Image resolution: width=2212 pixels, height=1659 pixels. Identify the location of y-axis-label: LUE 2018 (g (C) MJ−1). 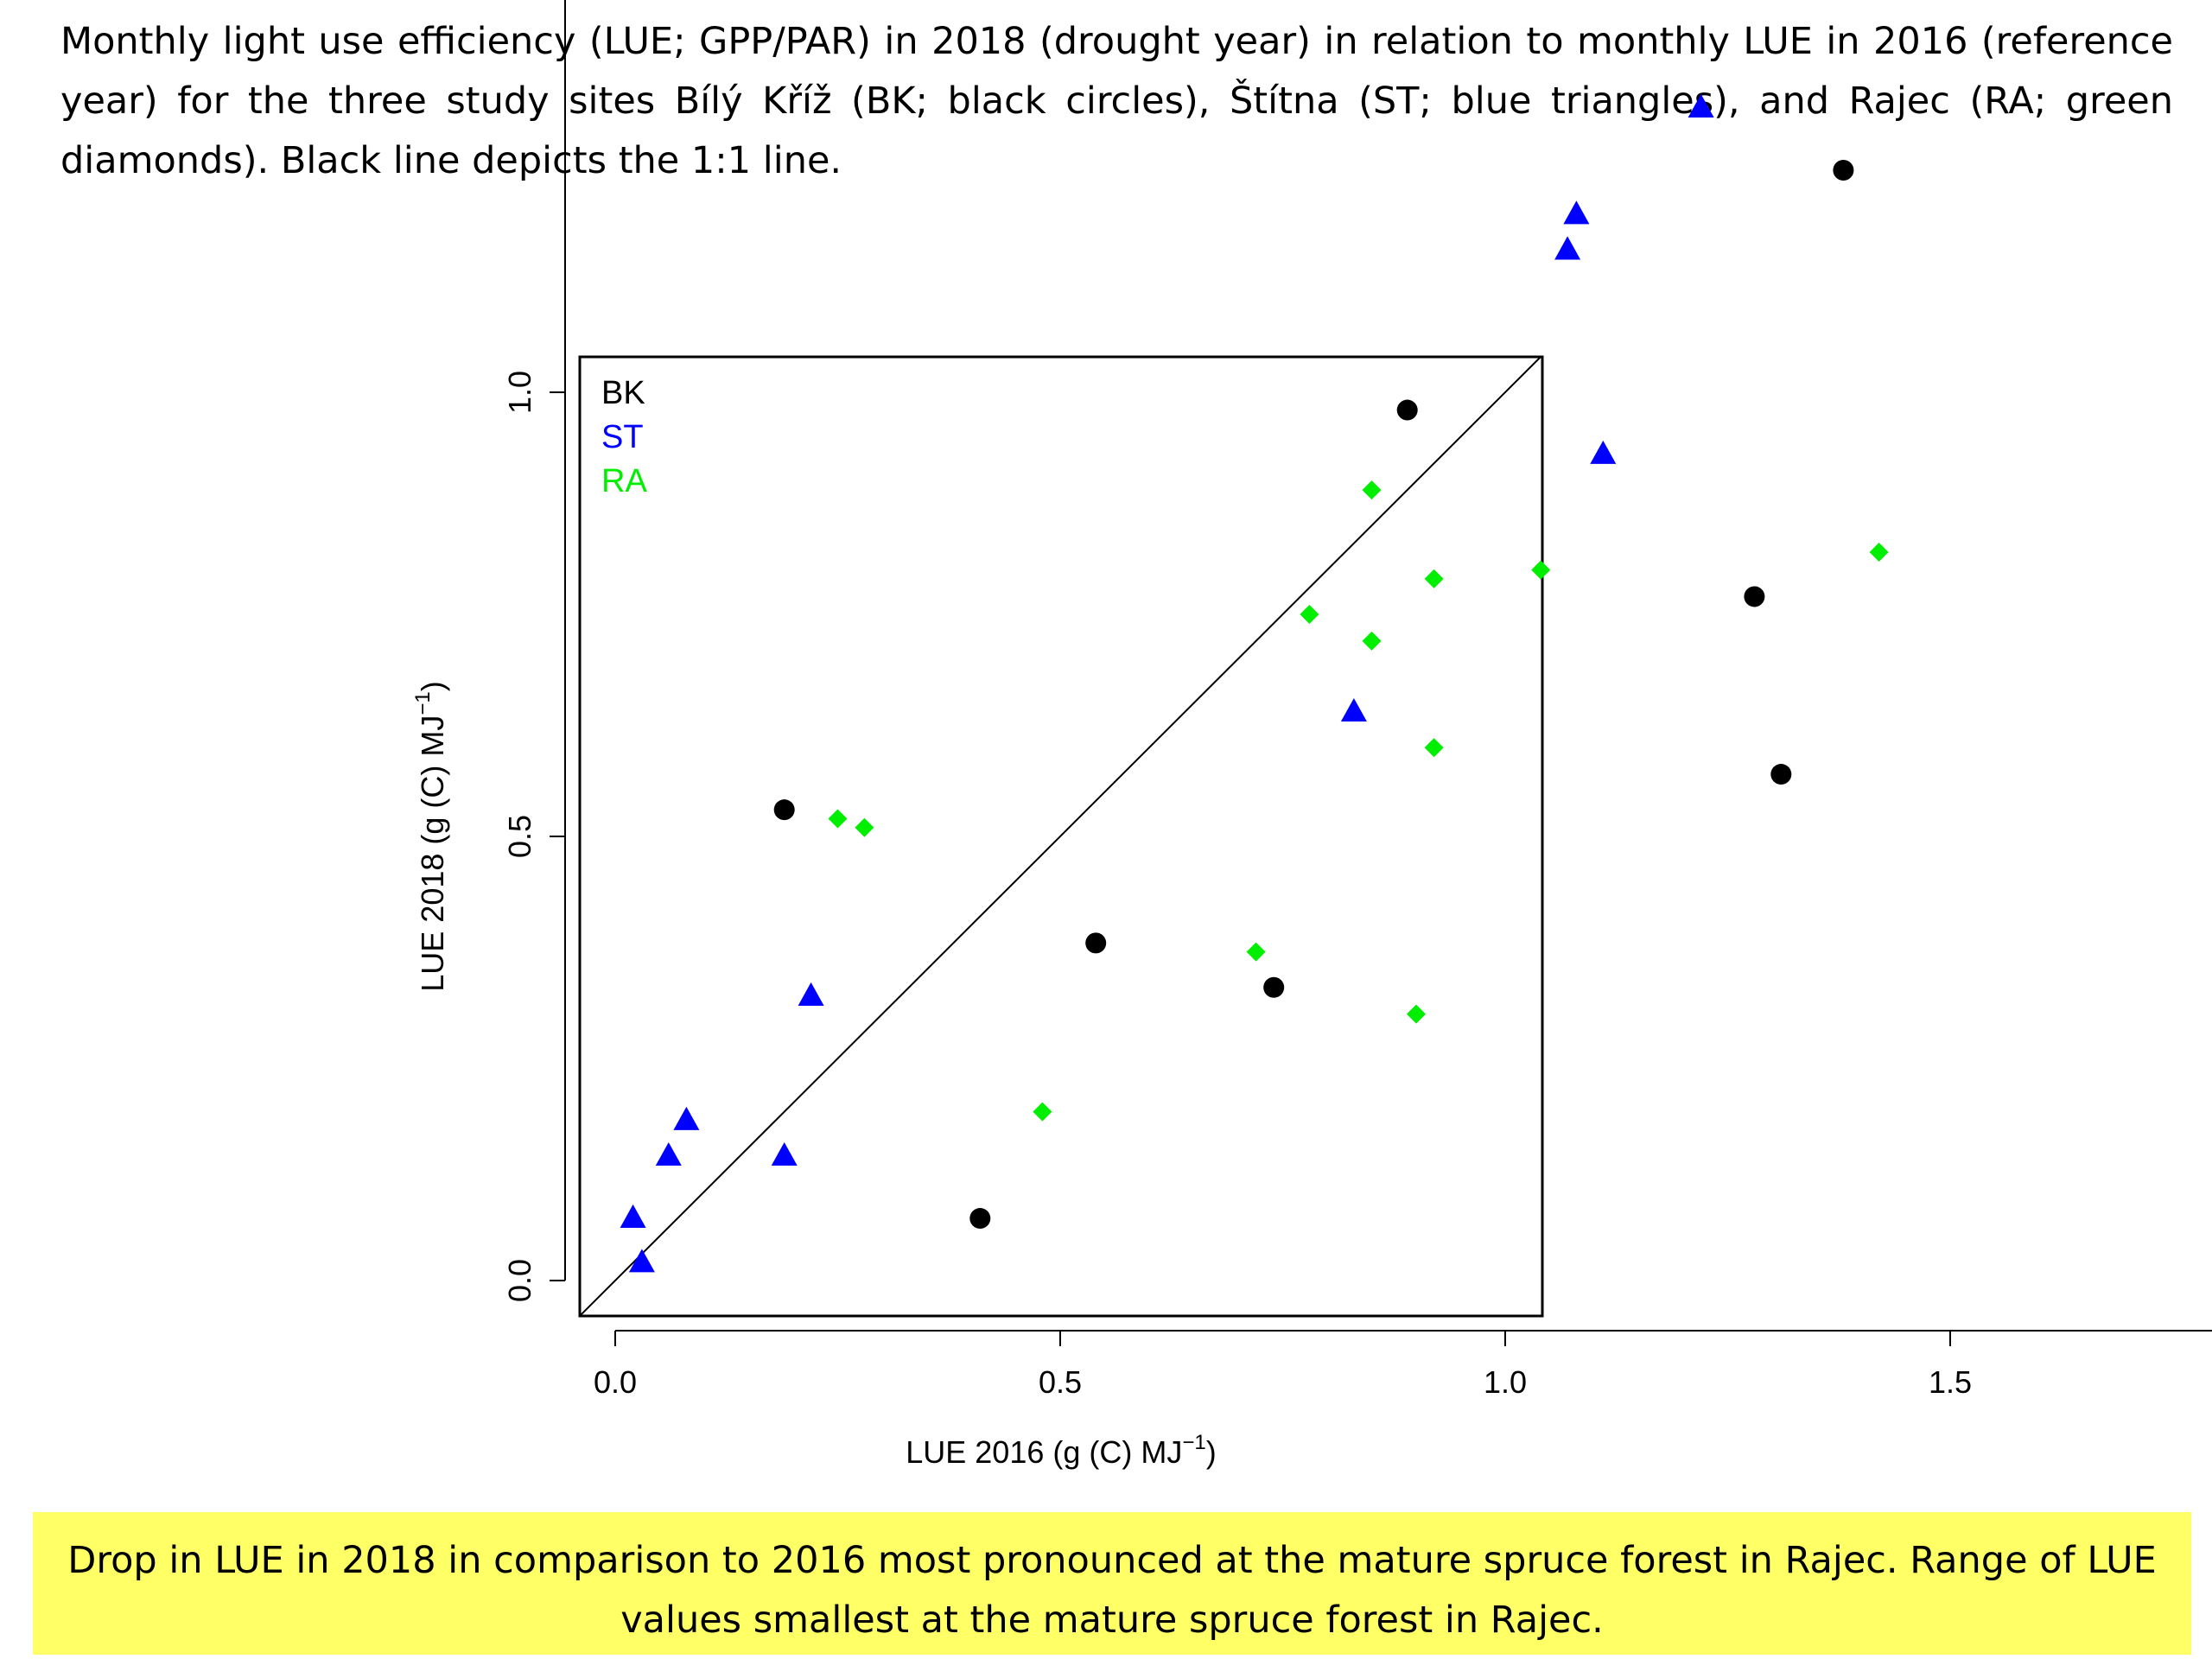
(430, 836).